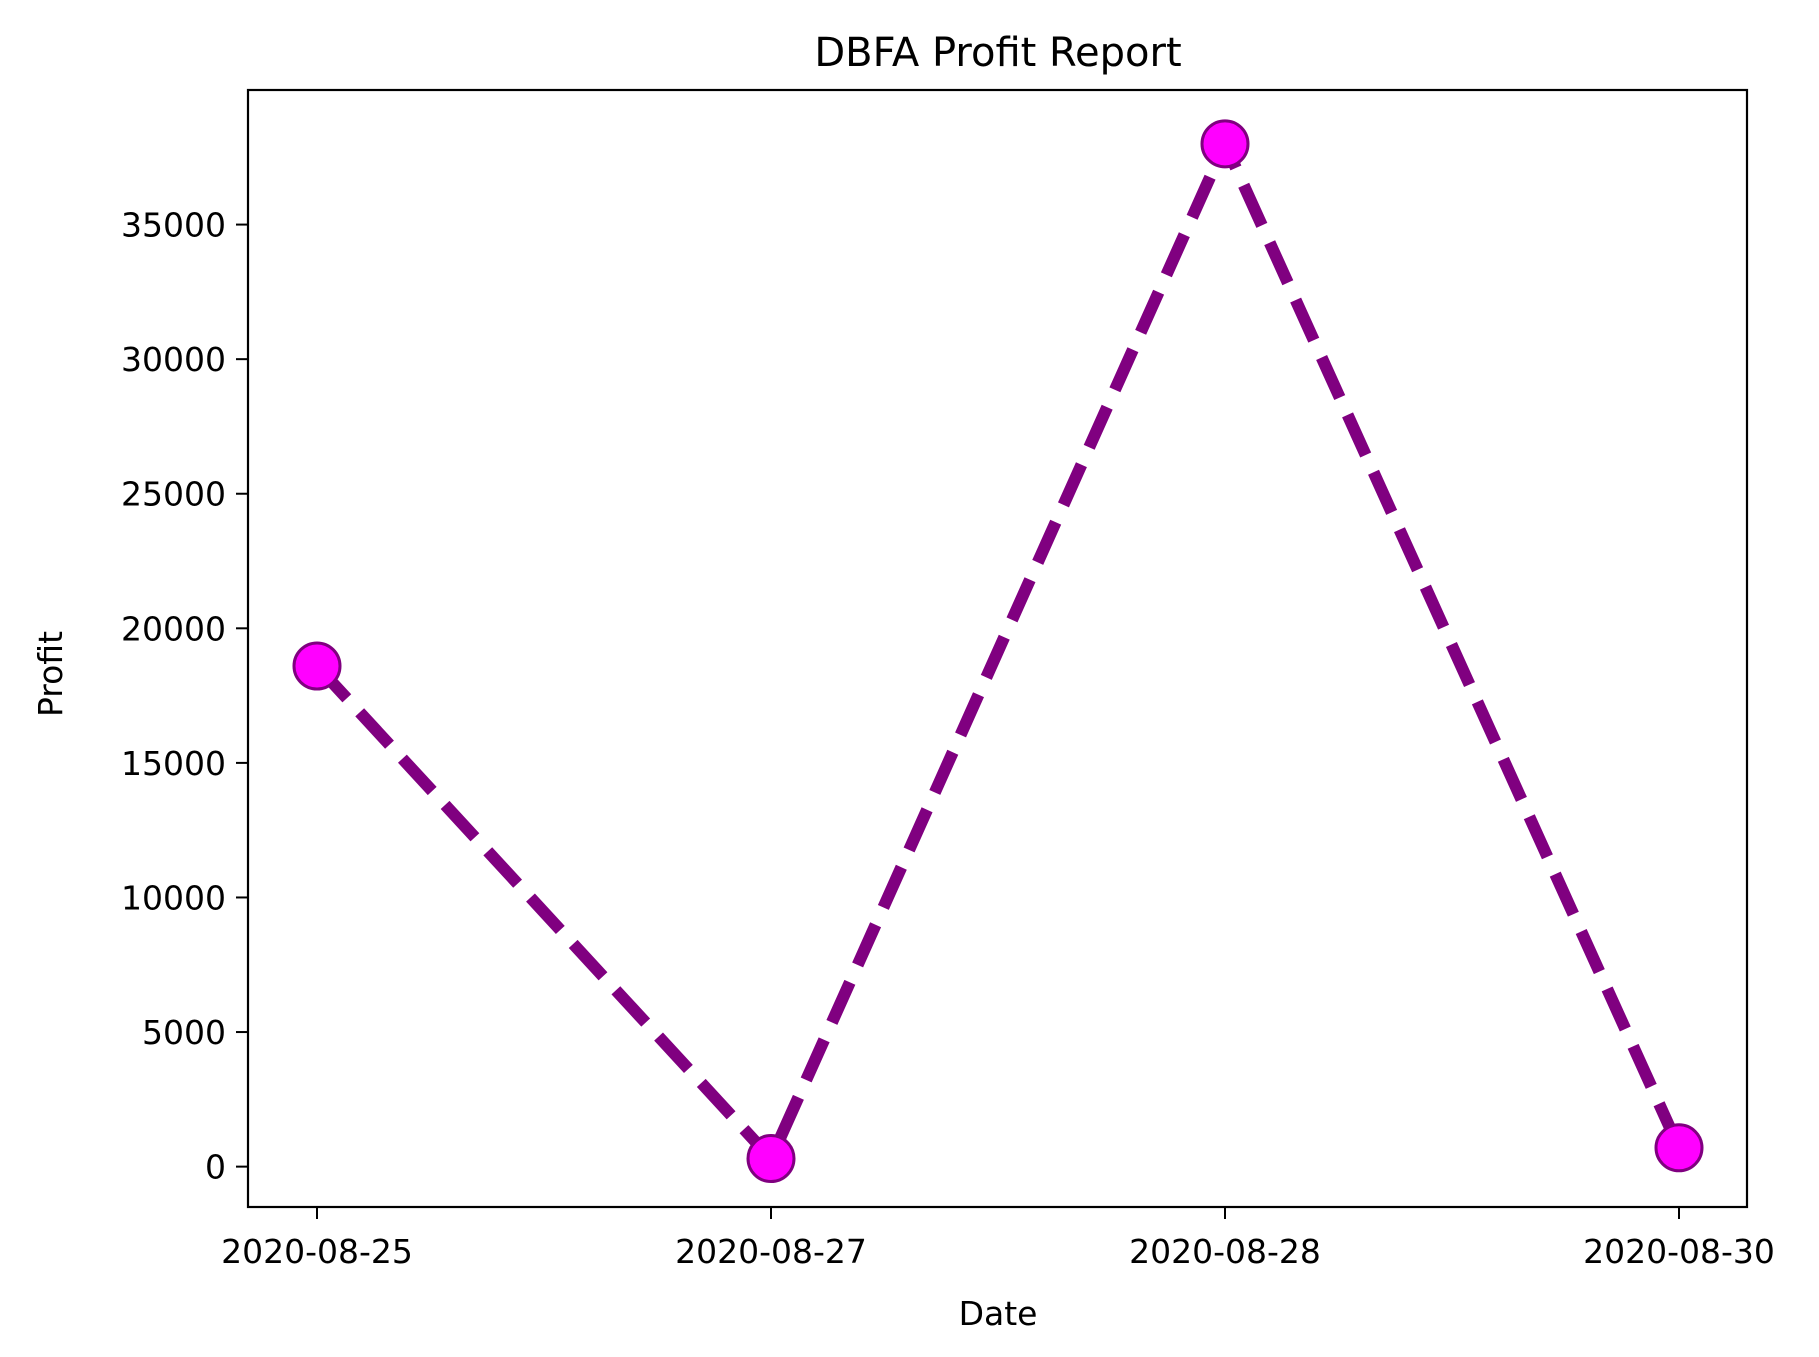  What do you see at coordinates (215, 1167) in the screenshot?
I see `y-tick-label: 0` at bounding box center [215, 1167].